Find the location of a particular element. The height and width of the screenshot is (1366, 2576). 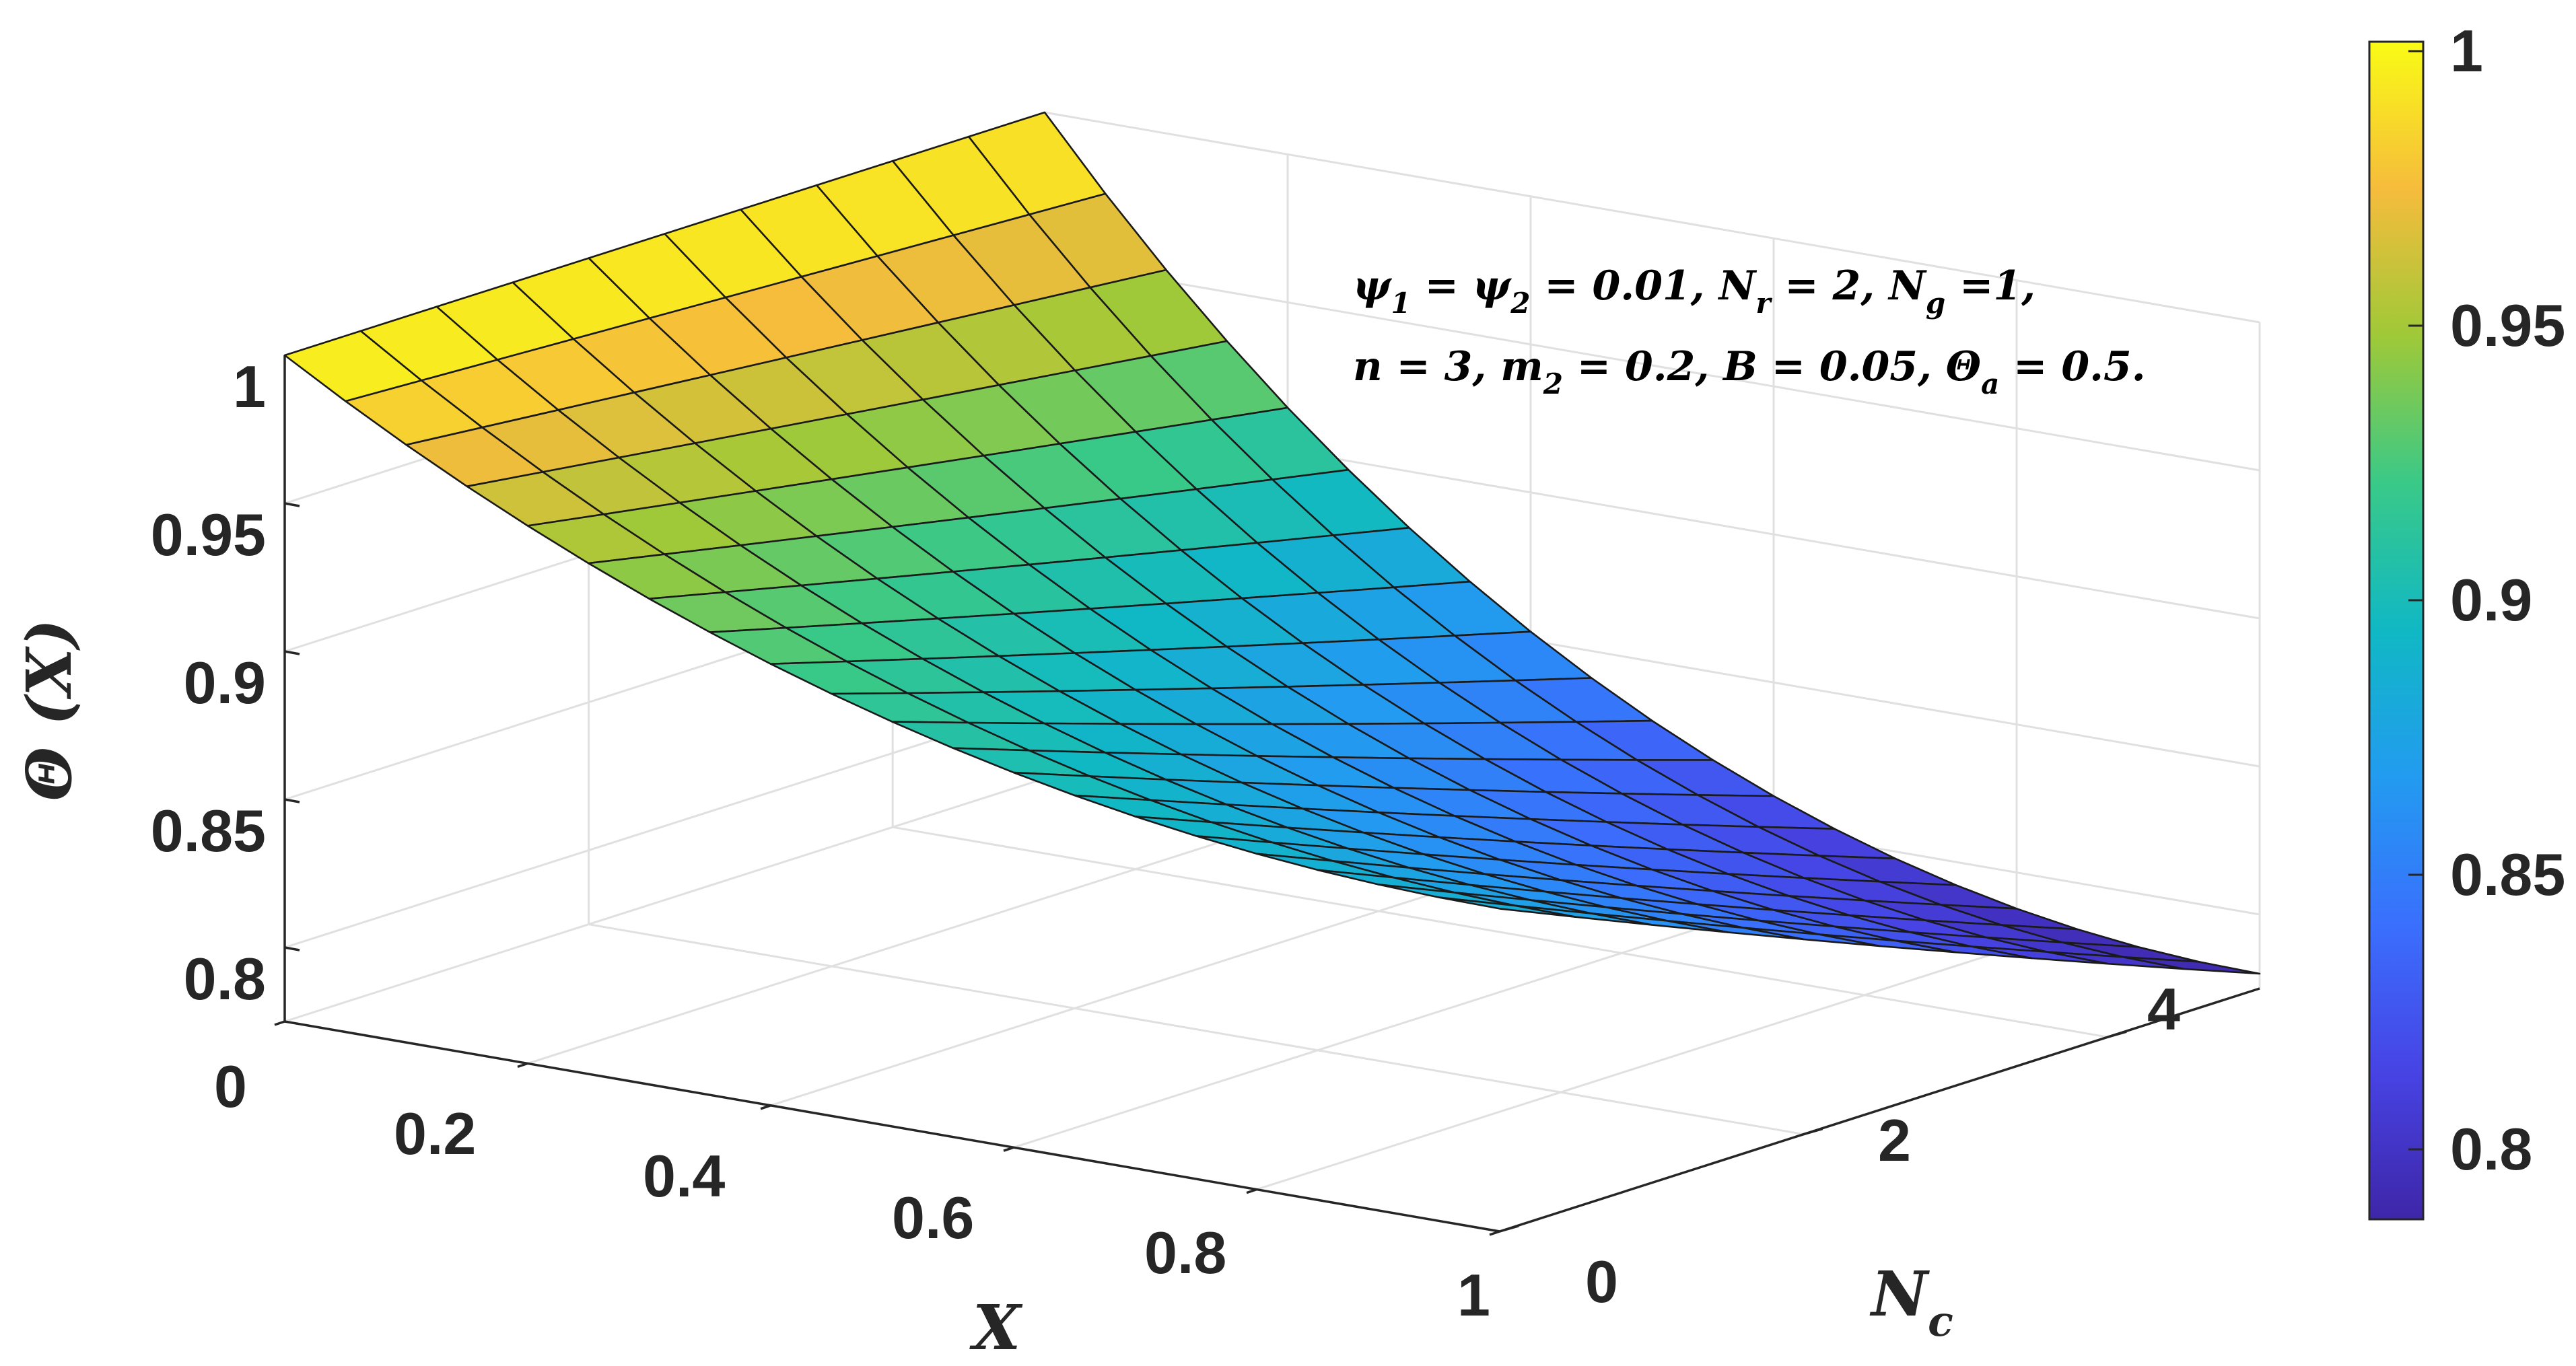

colorbar-tick-label: 0.9 is located at coordinates (2491, 600).